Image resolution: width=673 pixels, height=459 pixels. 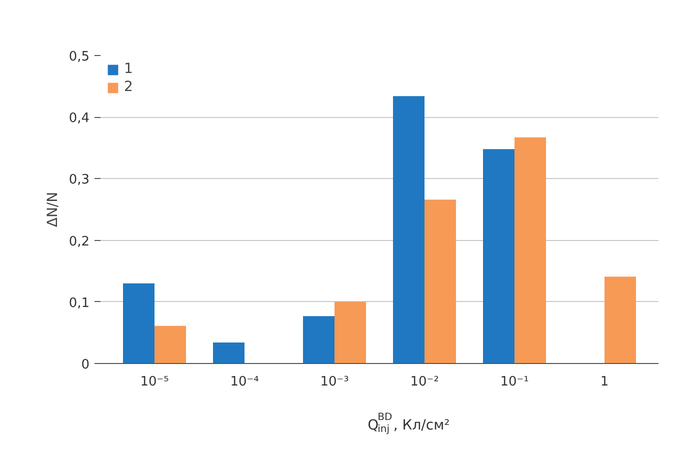 I want to click on x-tick-label: 10⁻³, so click(x=334, y=382).